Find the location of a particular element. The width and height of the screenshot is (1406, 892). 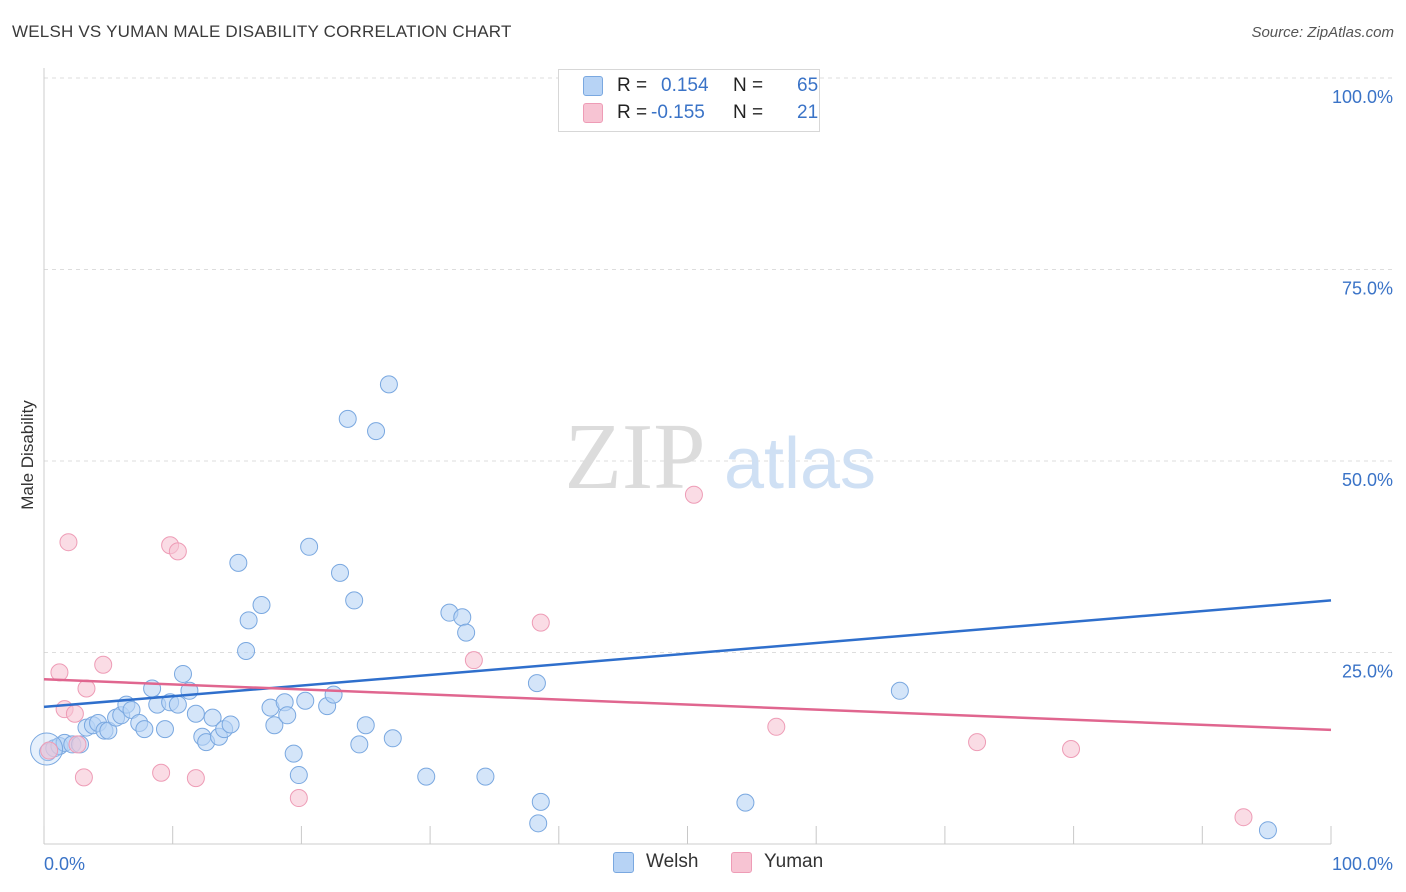

correlation-legend: R = 0.154 N = 65 R = -0.155 N = 21 is located at coordinates (689, 100).